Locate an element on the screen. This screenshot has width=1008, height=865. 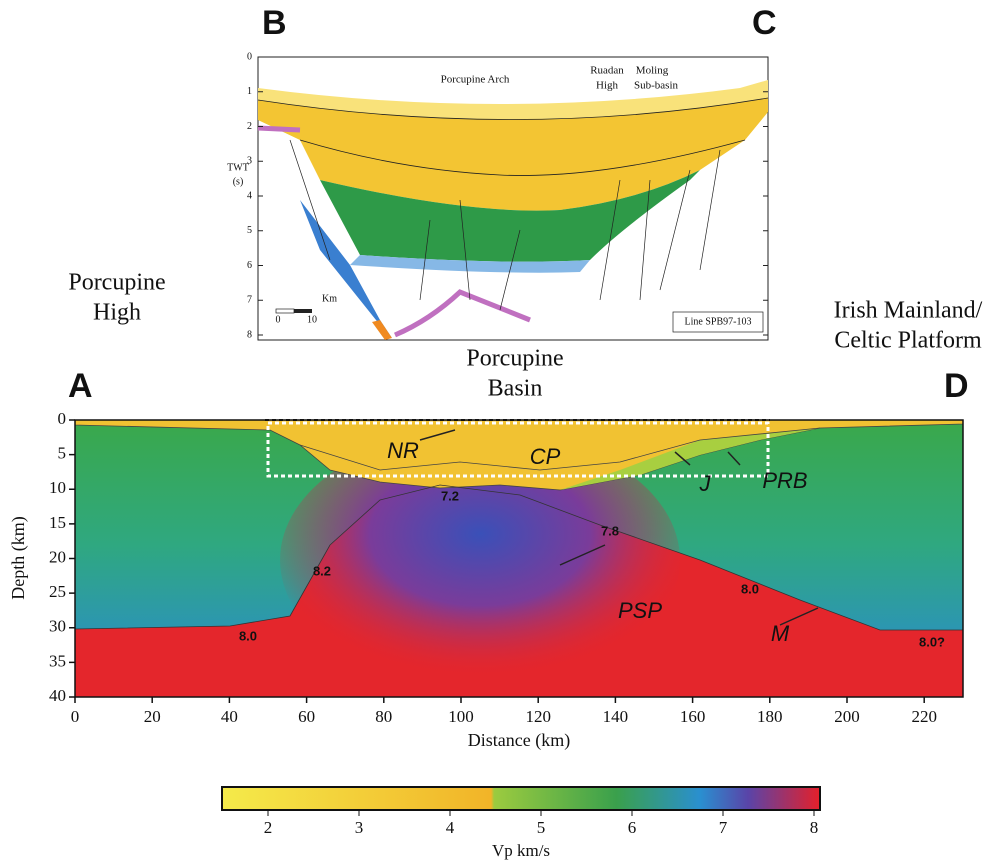
unit-label: NR is located at coordinates (403, 450).